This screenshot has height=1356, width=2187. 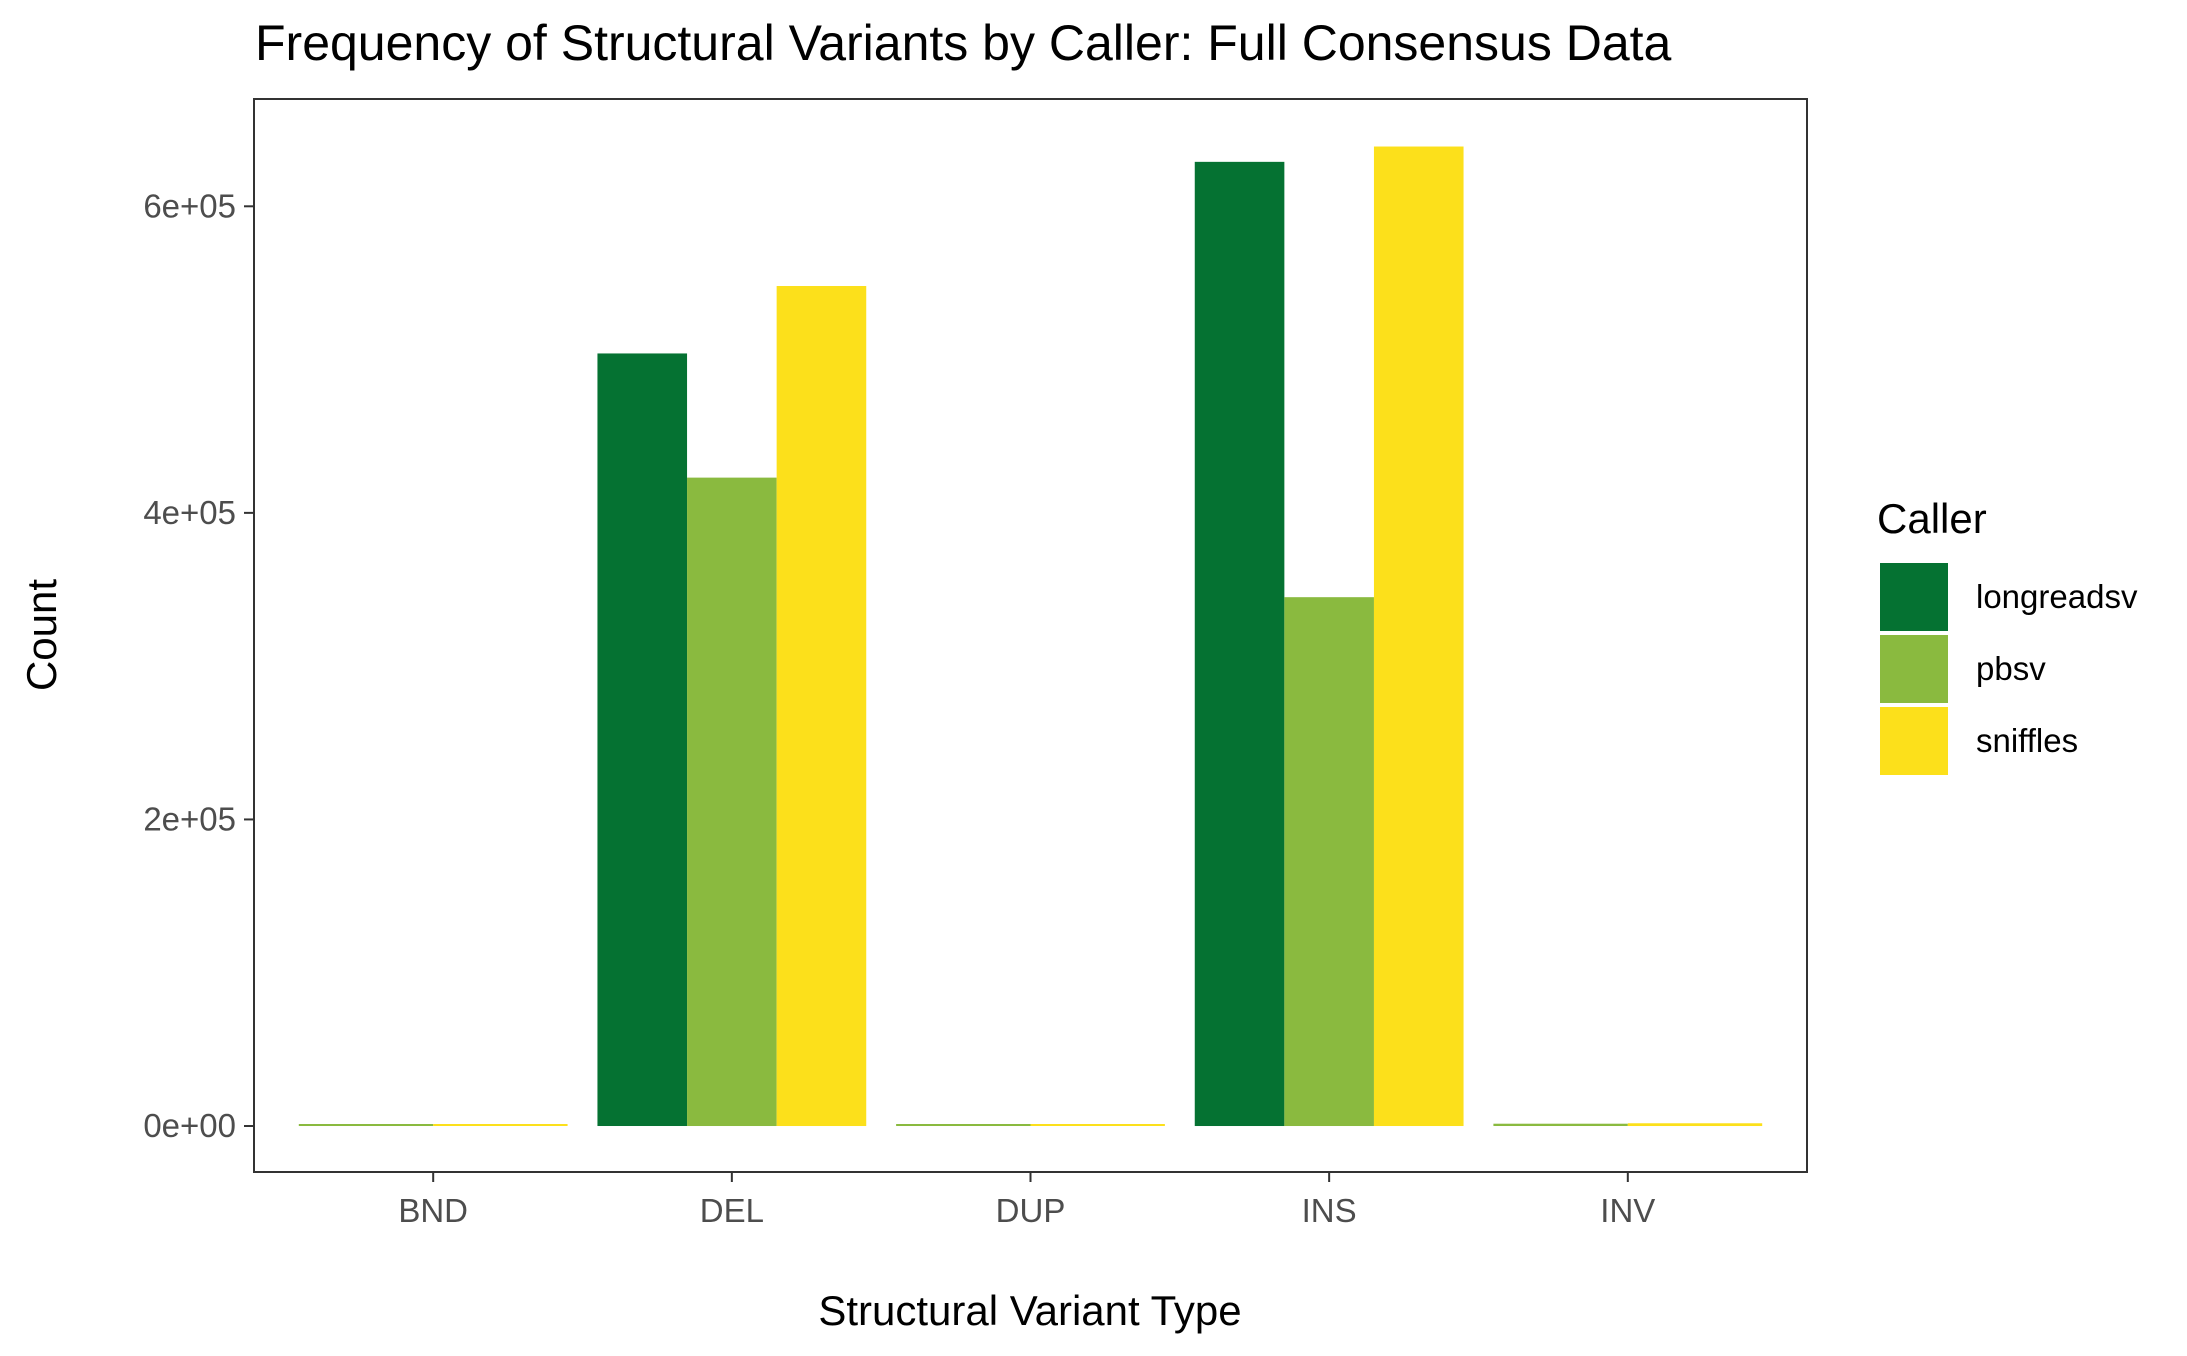 What do you see at coordinates (821, 706) in the screenshot?
I see `bar-del-sniffles` at bounding box center [821, 706].